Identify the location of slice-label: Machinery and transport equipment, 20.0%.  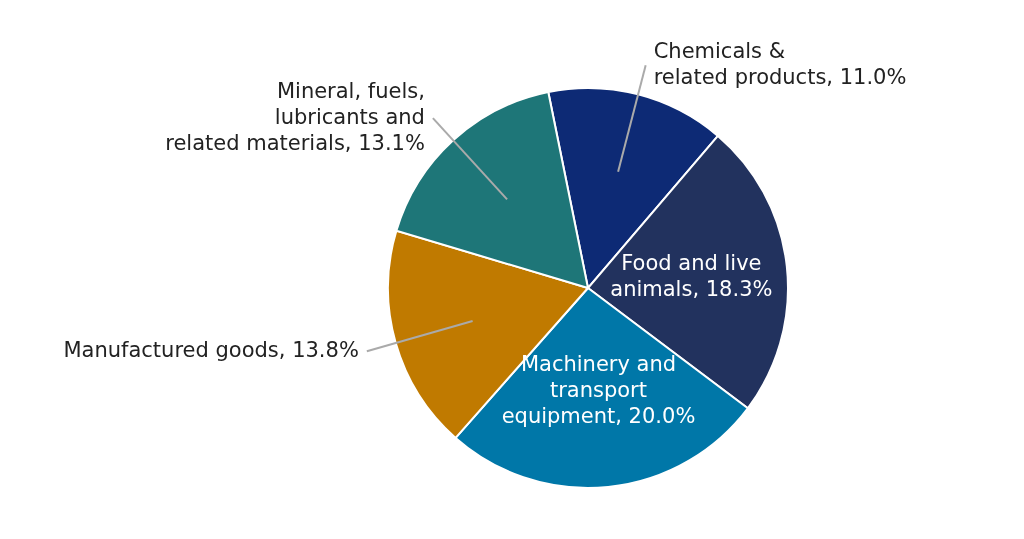
(598, 390).